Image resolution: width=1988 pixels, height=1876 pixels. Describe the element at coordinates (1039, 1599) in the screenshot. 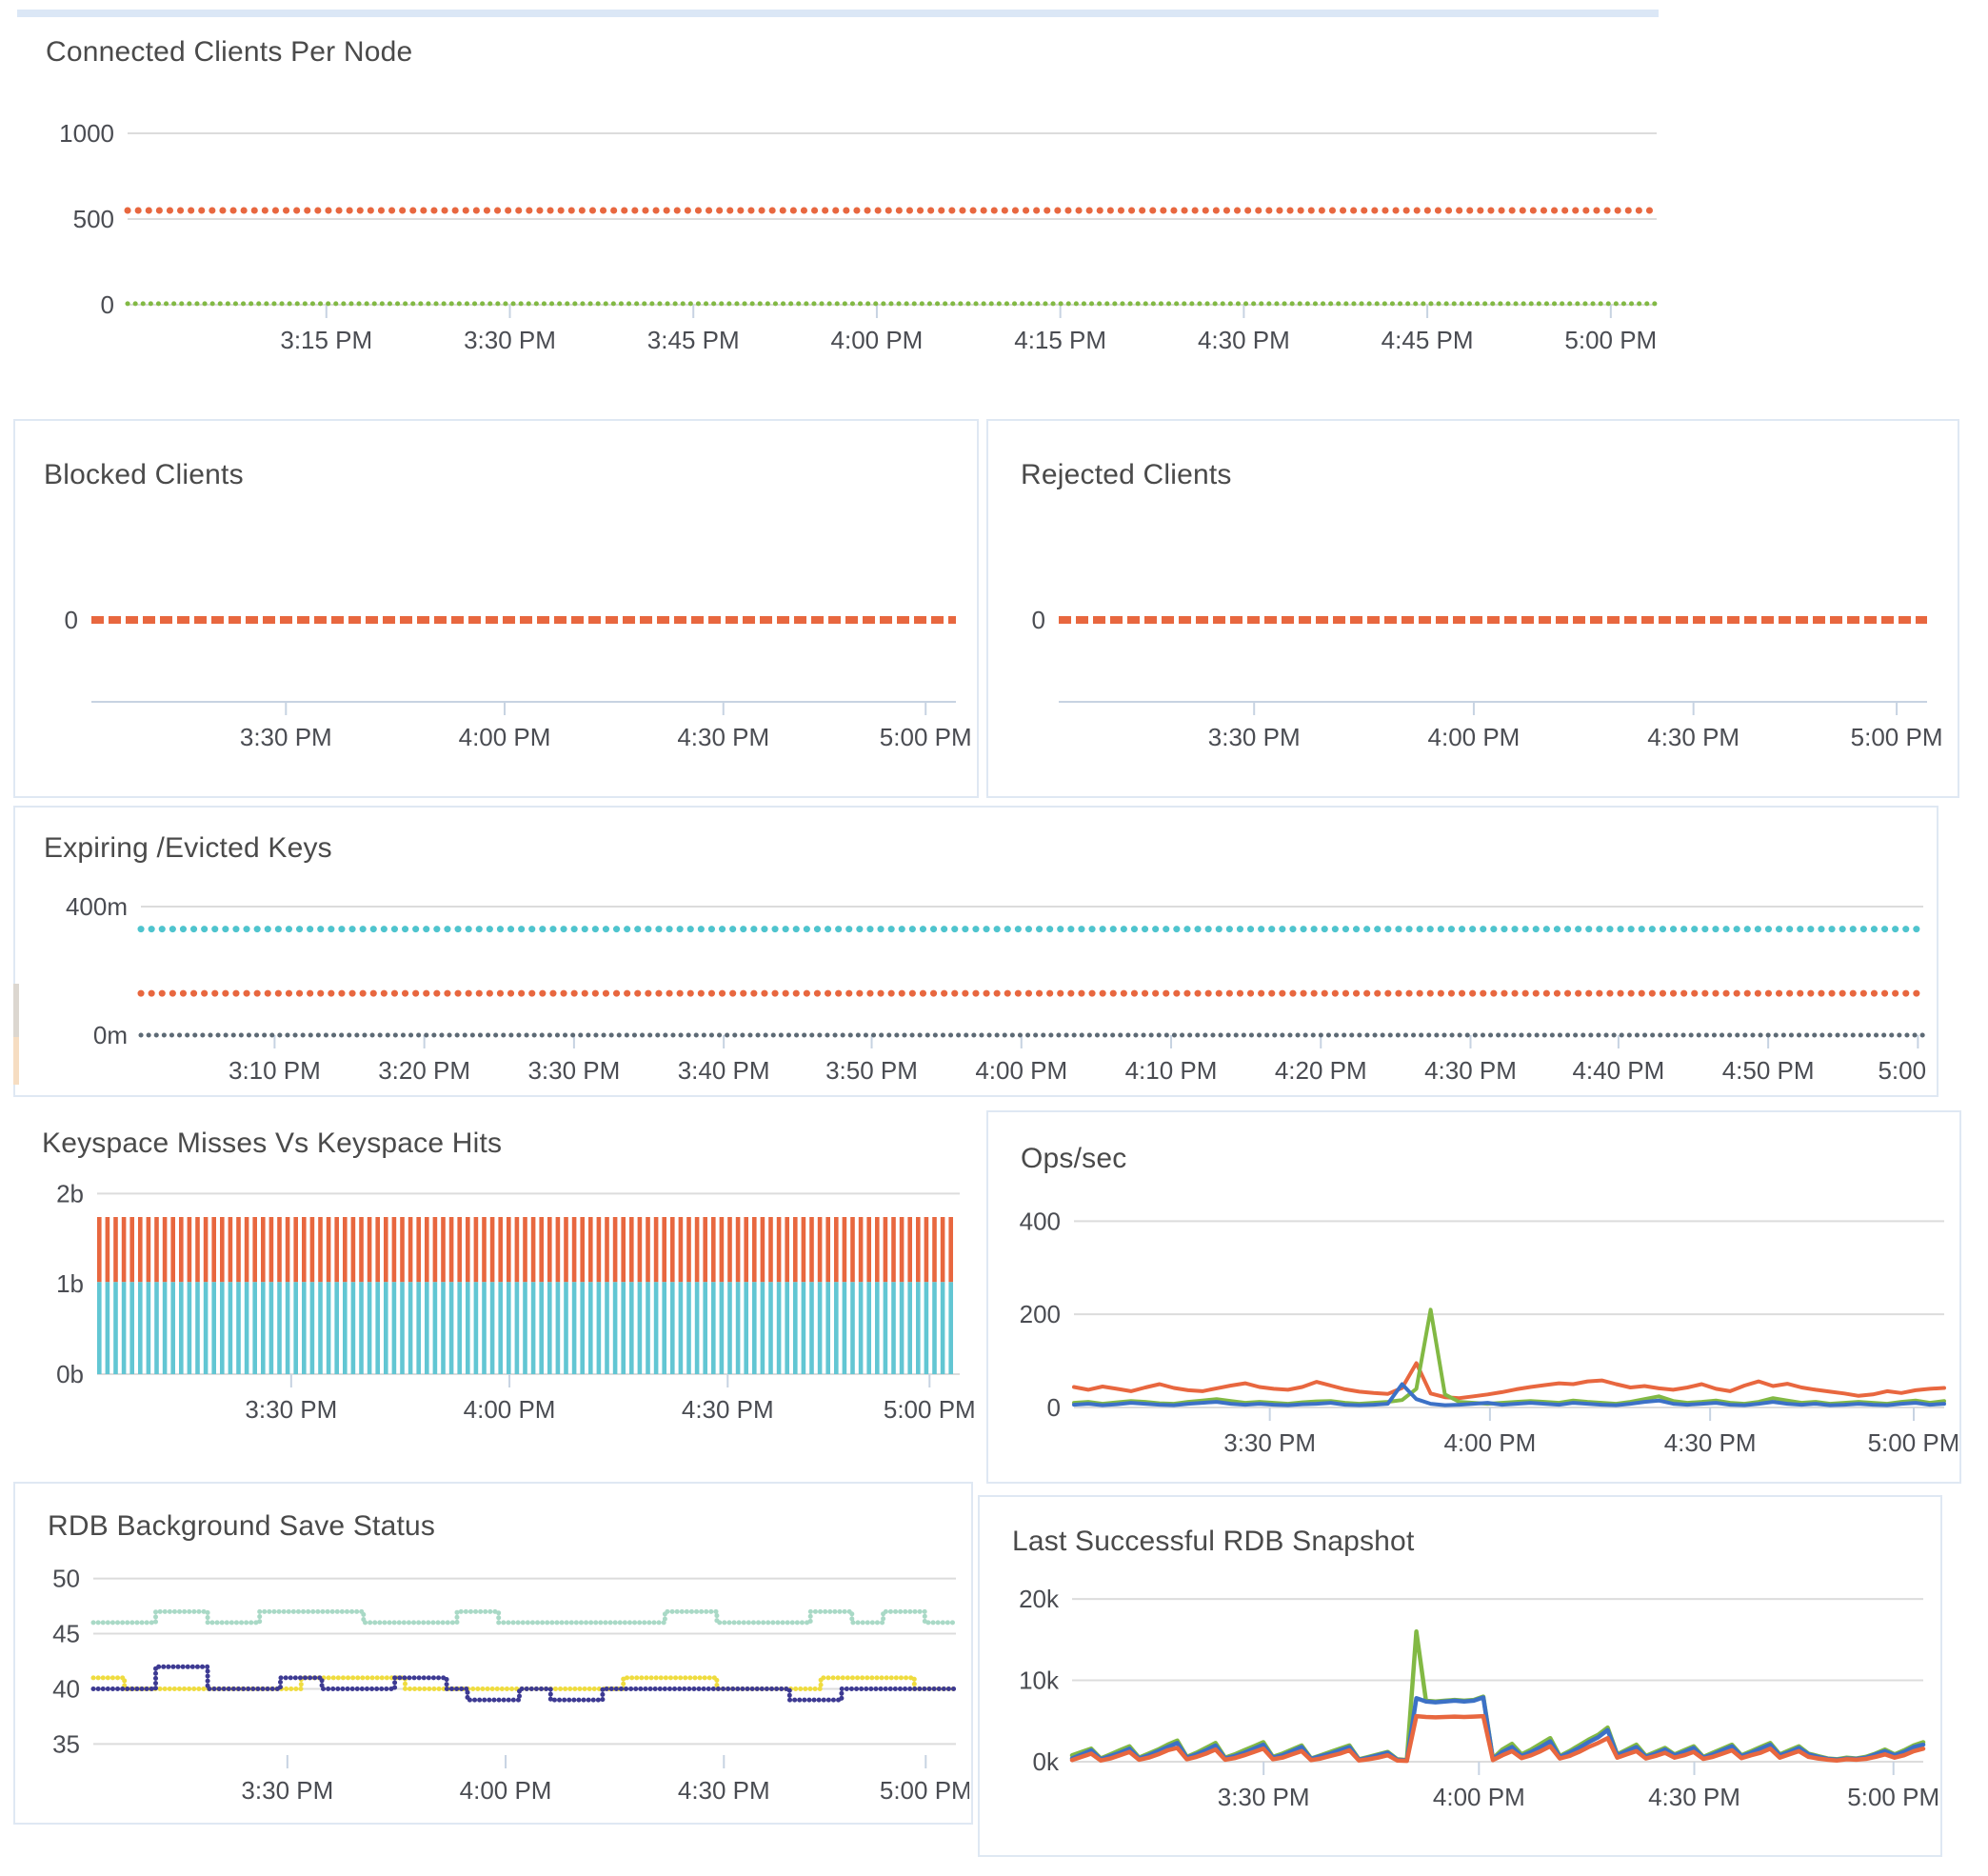

I see `svg-text: 20k` at that location.